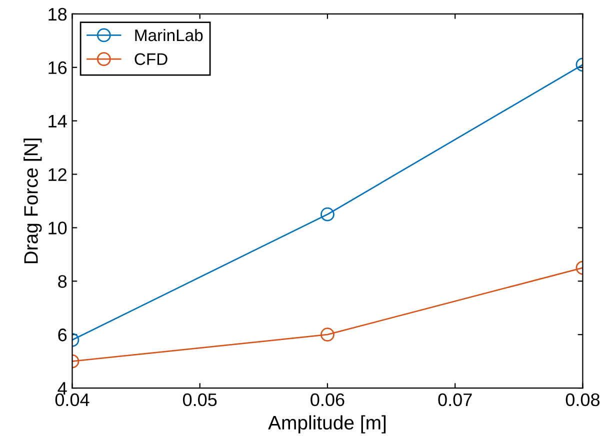 Image resolution: width=607 pixels, height=436 pixels. Describe the element at coordinates (62, 335) in the screenshot. I see `y-tick-label: 6` at that location.